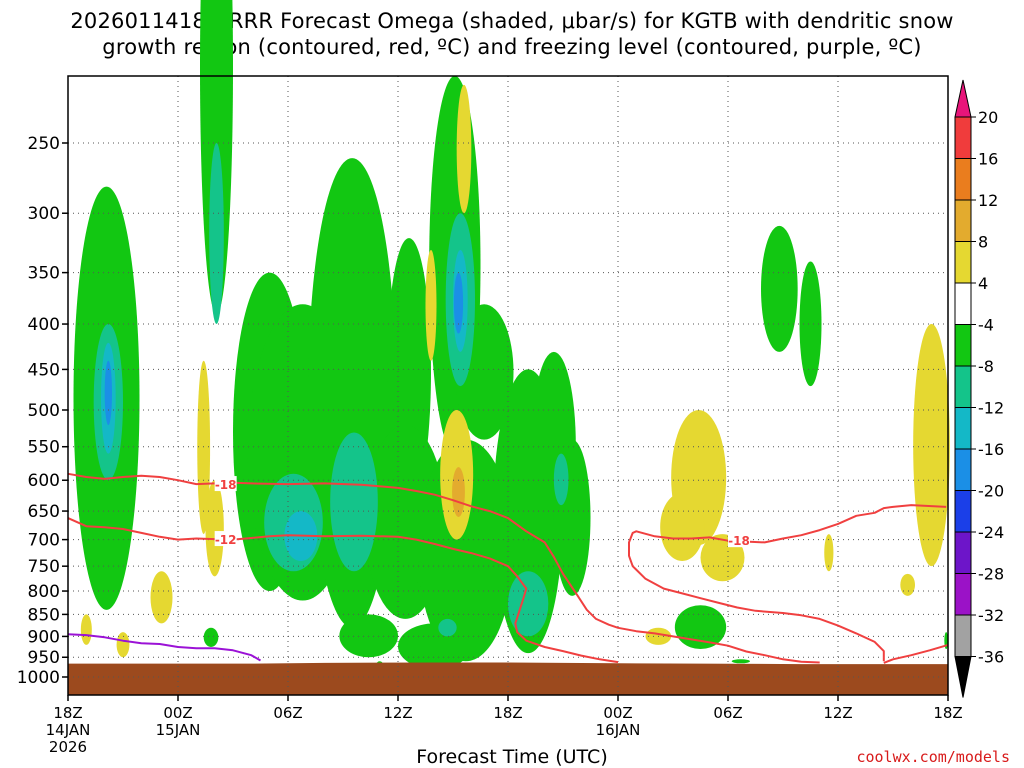 The height and width of the screenshot is (768, 1024). I want to click on colorbar-label: -12, so click(991, 408).